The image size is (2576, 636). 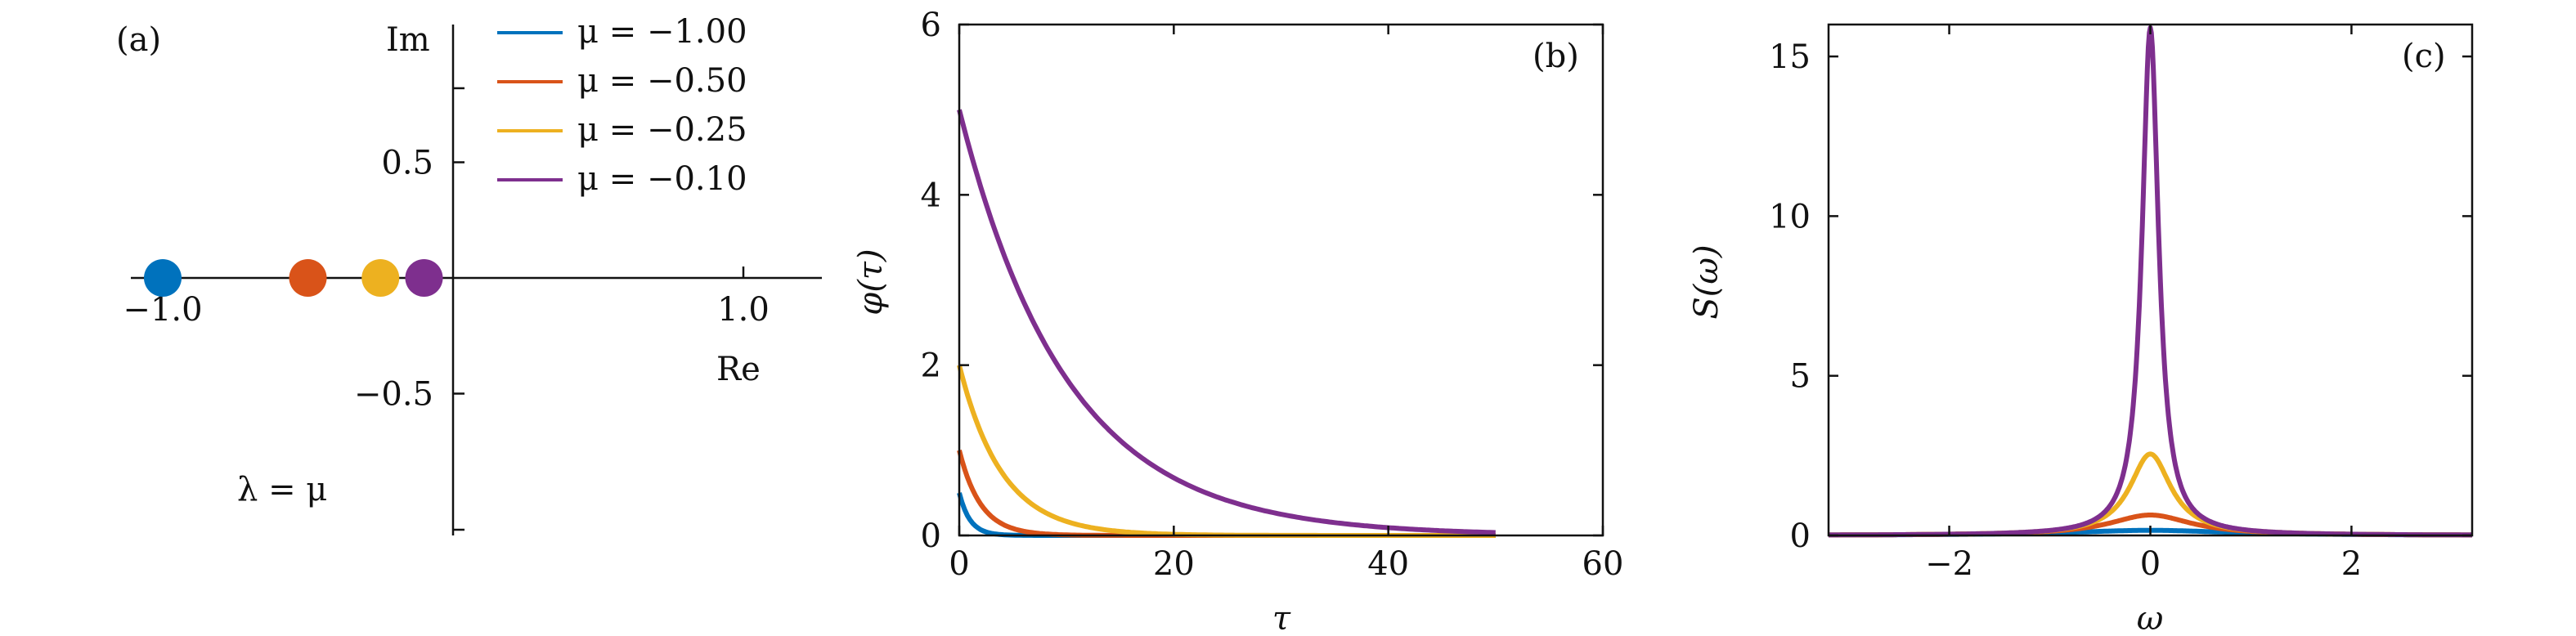 What do you see at coordinates (662, 130) in the screenshot?
I see `legend-label-3: μ = −0.25` at bounding box center [662, 130].